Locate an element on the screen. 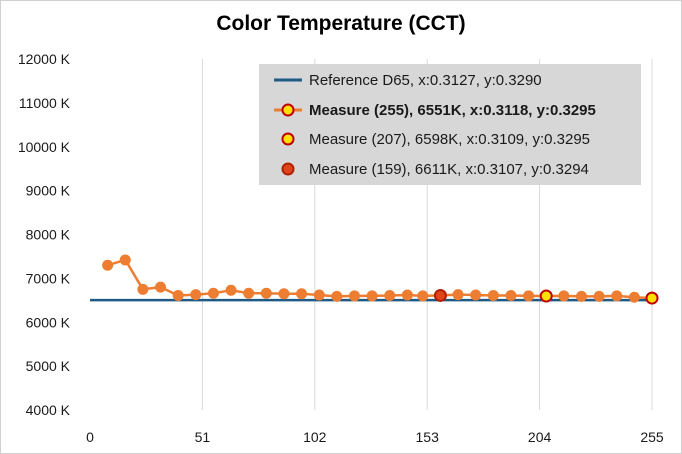 This screenshot has height=454, width=682. legend-item-reference: Reference D65, x:0.3127, y:0.3290 is located at coordinates (407, 80).